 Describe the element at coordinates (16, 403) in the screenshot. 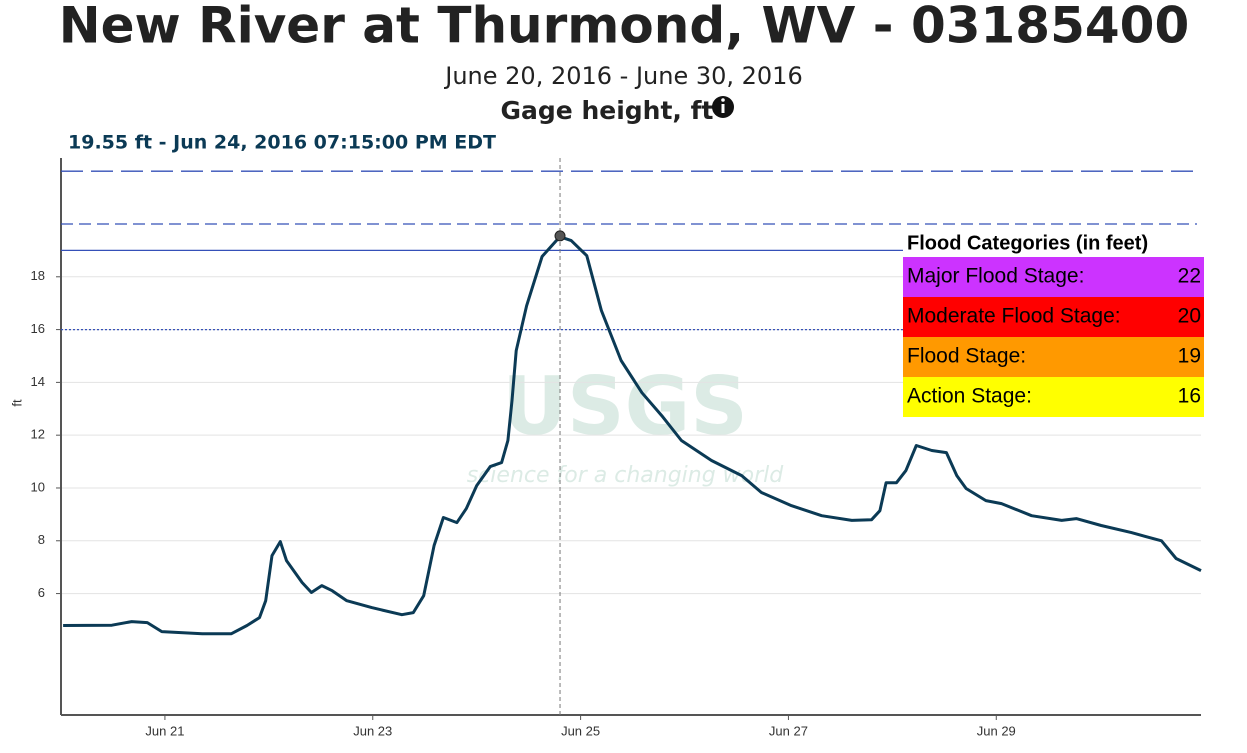

I see `y-axis-label: ft` at that location.